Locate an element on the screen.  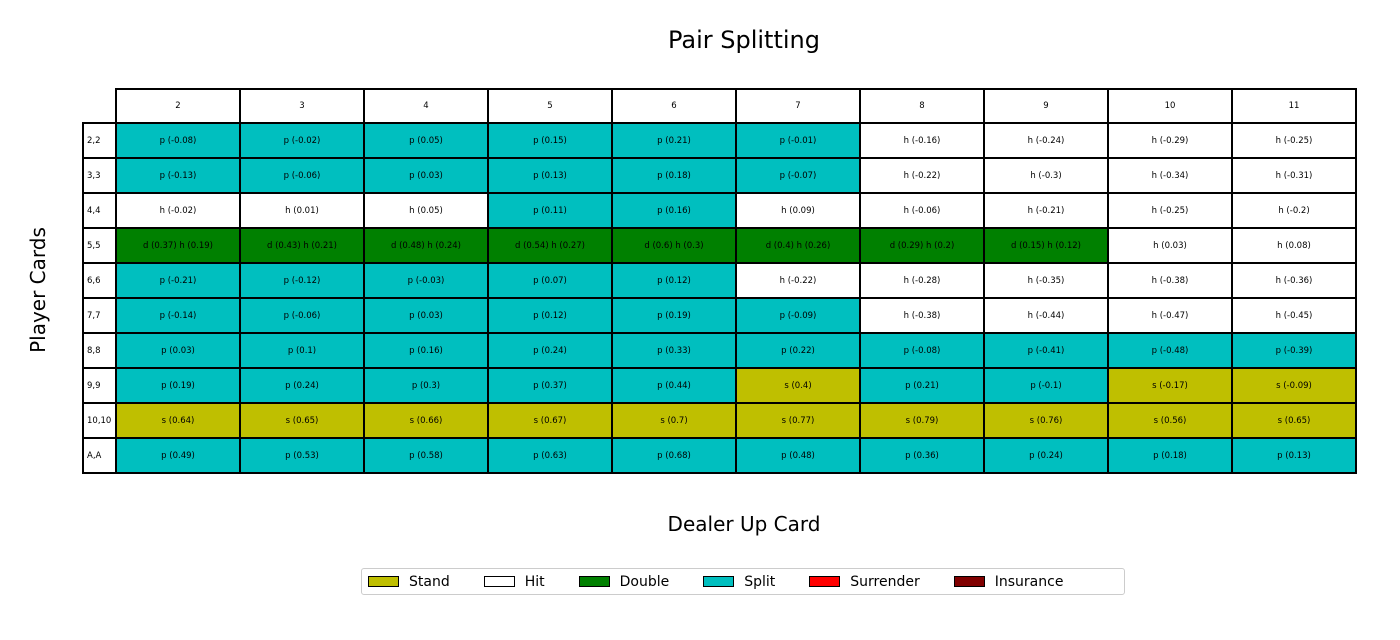
table-cell: p (0.58) is located at coordinates (426, 455).